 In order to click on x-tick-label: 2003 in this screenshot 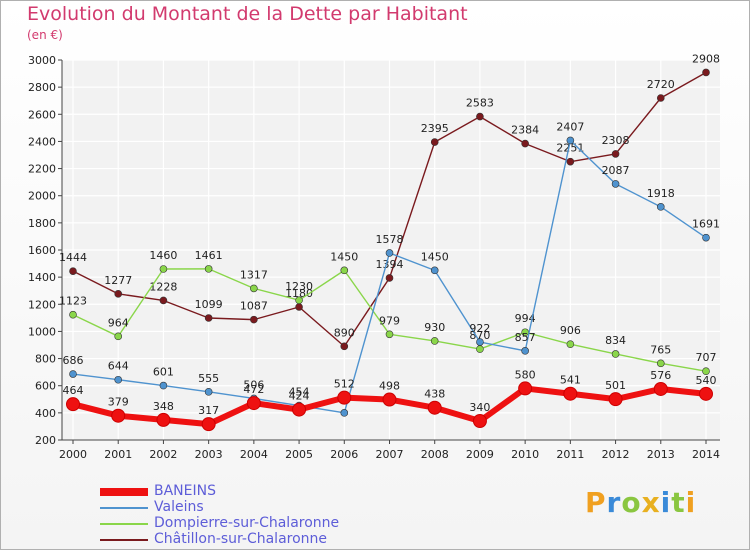, I will do `click(209, 454)`.